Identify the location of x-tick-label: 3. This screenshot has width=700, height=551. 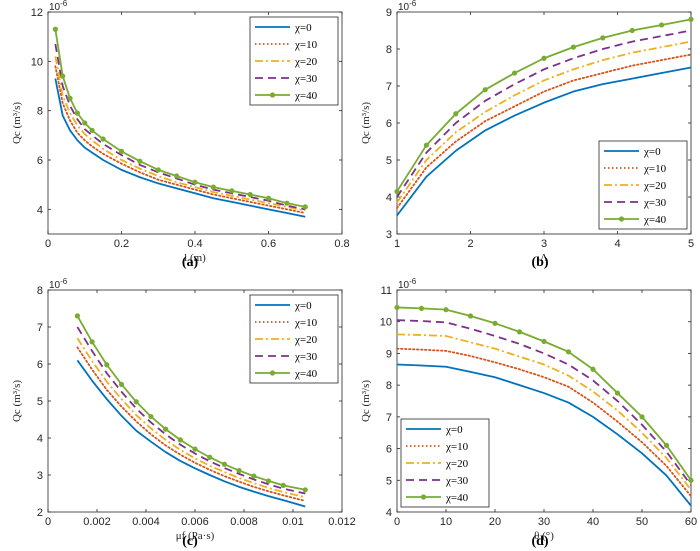
(544, 244).